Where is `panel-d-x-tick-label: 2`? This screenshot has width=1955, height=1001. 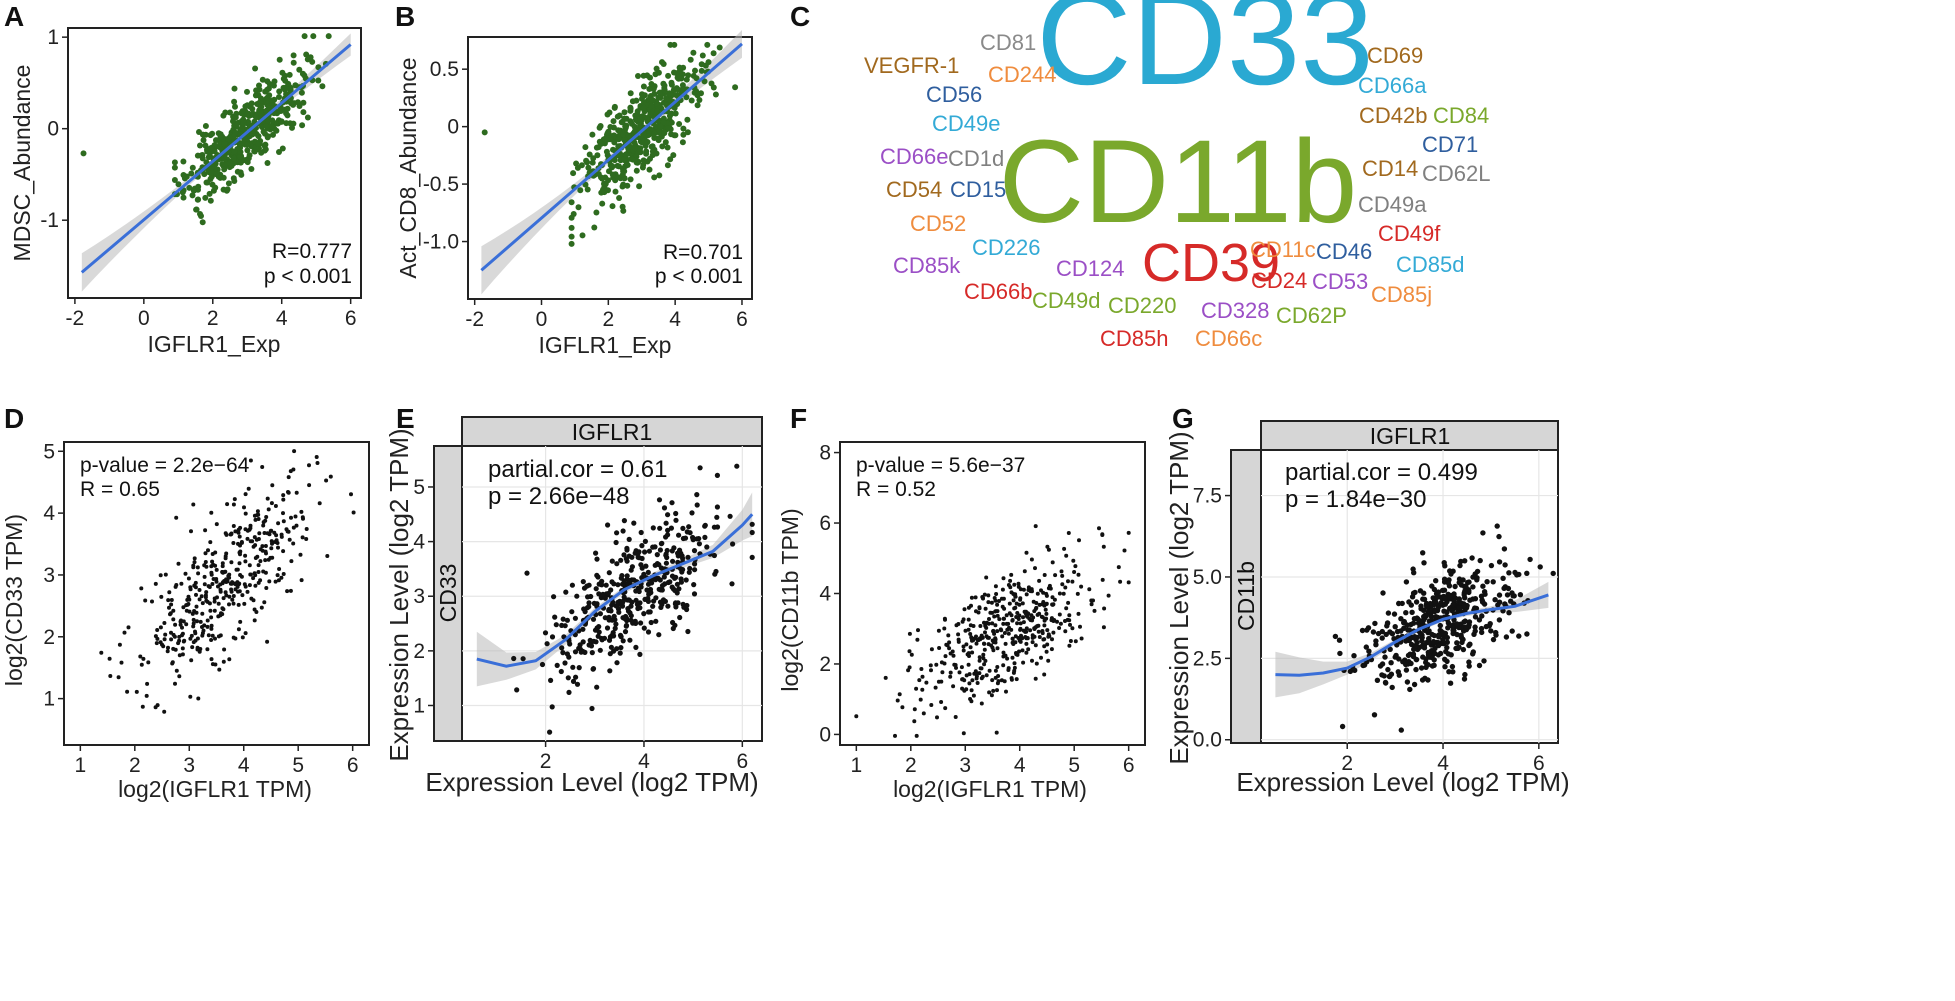 panel-d-x-tick-label: 2 is located at coordinates (135, 765).